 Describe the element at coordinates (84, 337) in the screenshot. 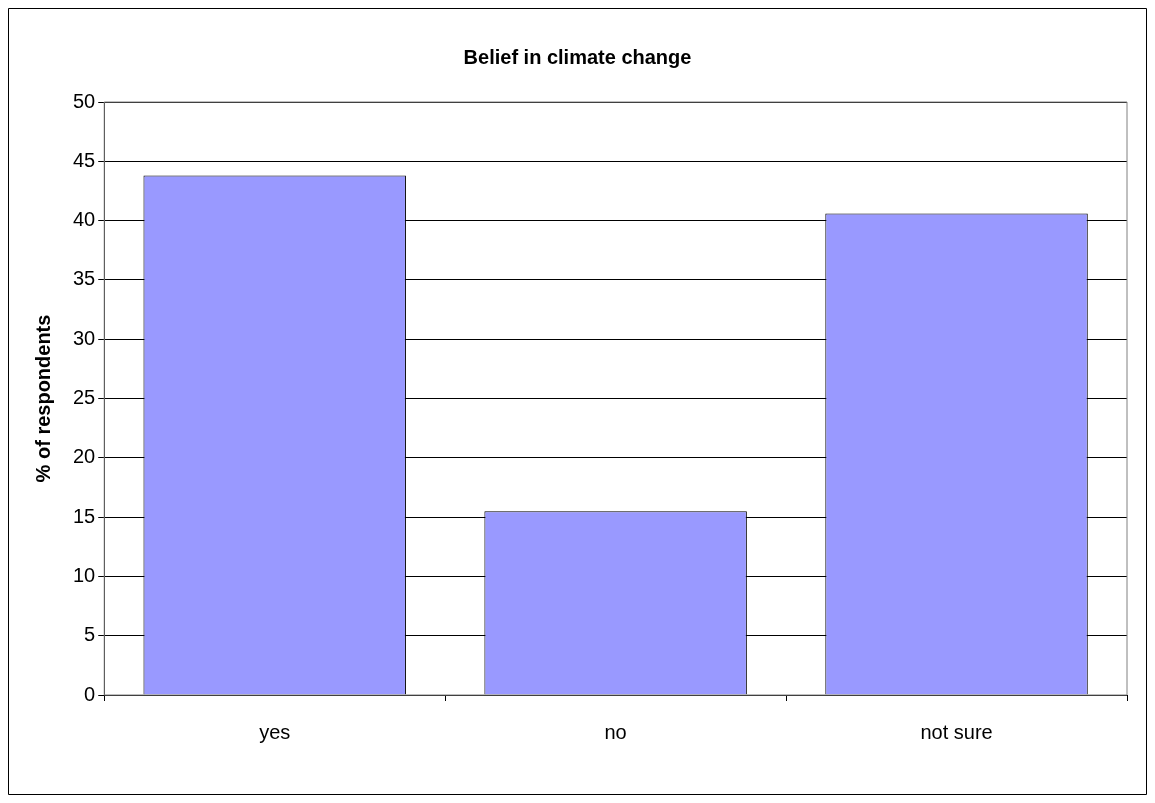

I see `y-tick-label: 30` at that location.